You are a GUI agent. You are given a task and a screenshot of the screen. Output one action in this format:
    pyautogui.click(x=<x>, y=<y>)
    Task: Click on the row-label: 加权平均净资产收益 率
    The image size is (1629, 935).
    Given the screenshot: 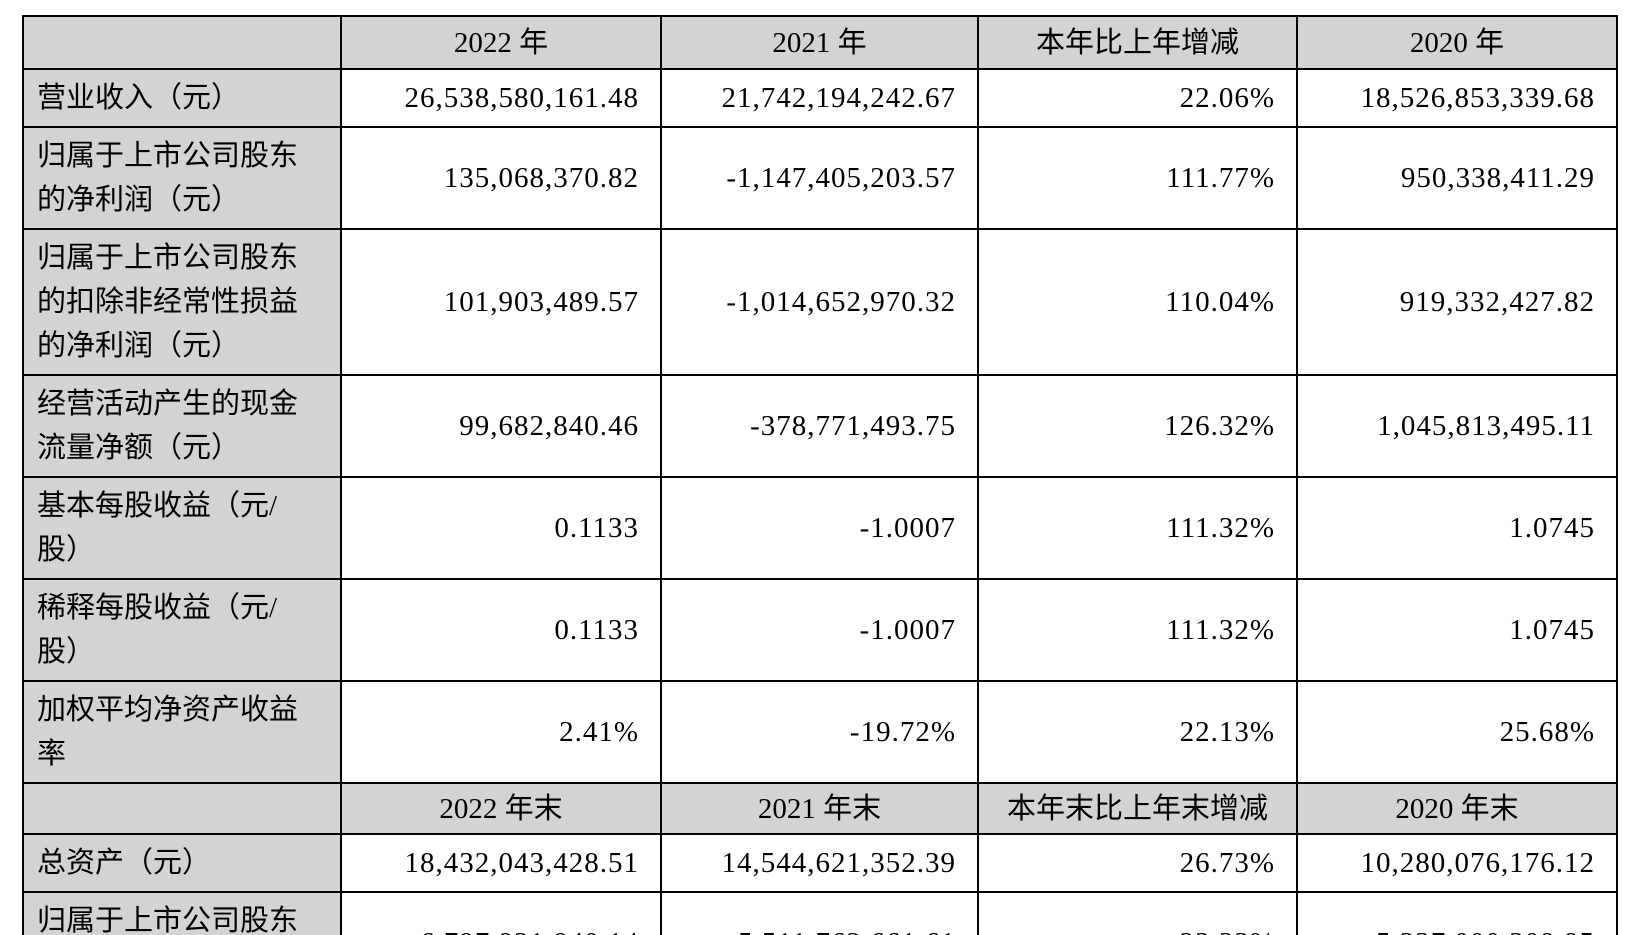 What is the action you would take?
    pyautogui.click(x=182, y=732)
    